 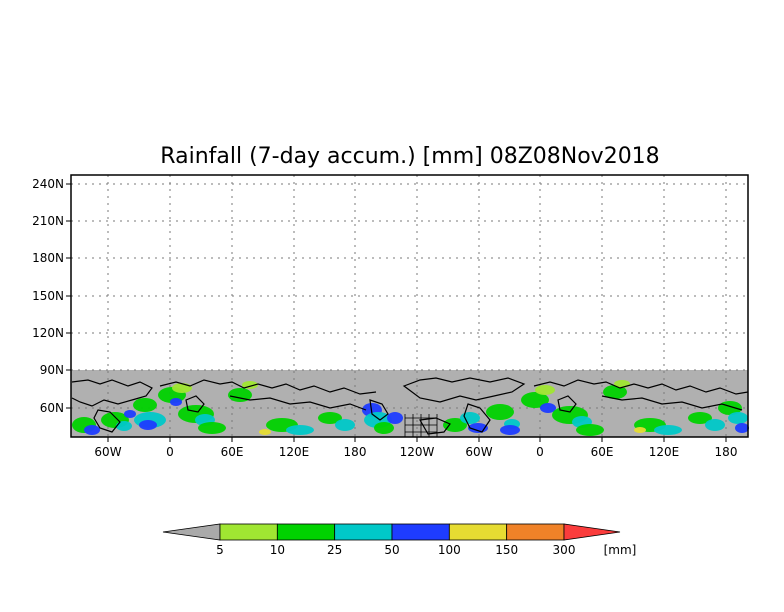 I want to click on colorbar-label: 5, so click(x=220, y=550).